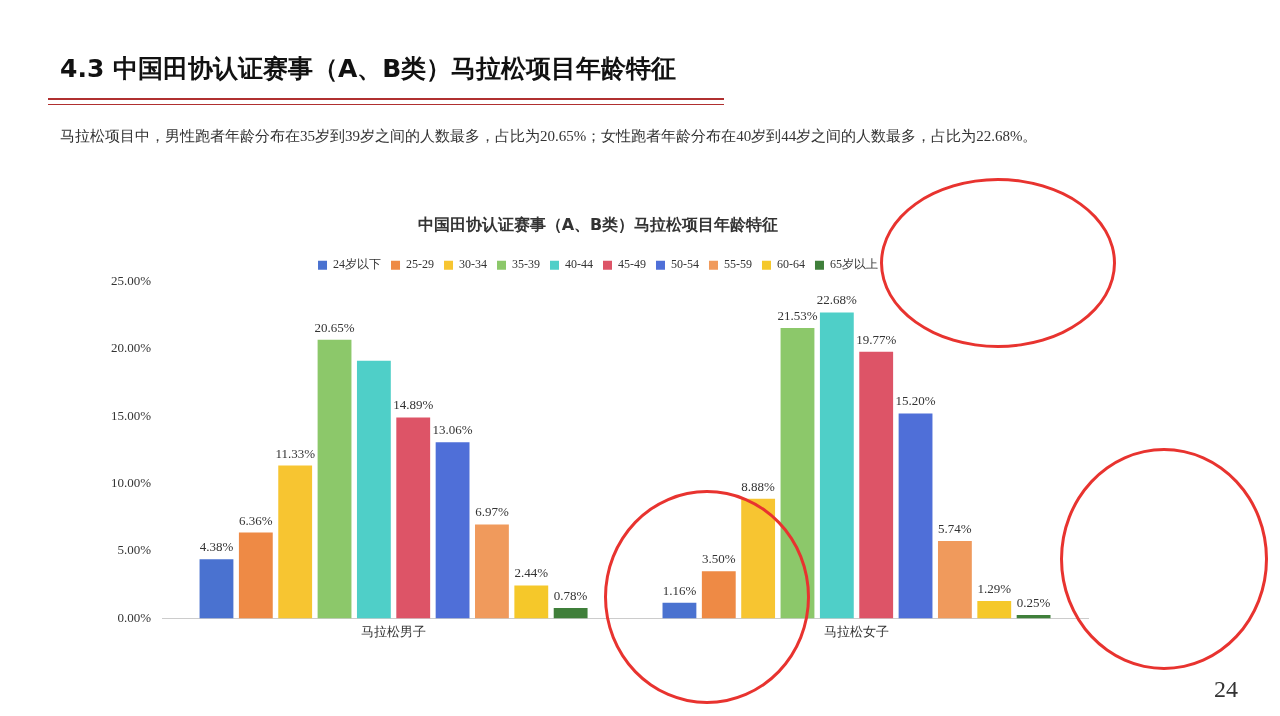 The image size is (1280, 716). I want to click on legend-label: 60-64, so click(790, 264).